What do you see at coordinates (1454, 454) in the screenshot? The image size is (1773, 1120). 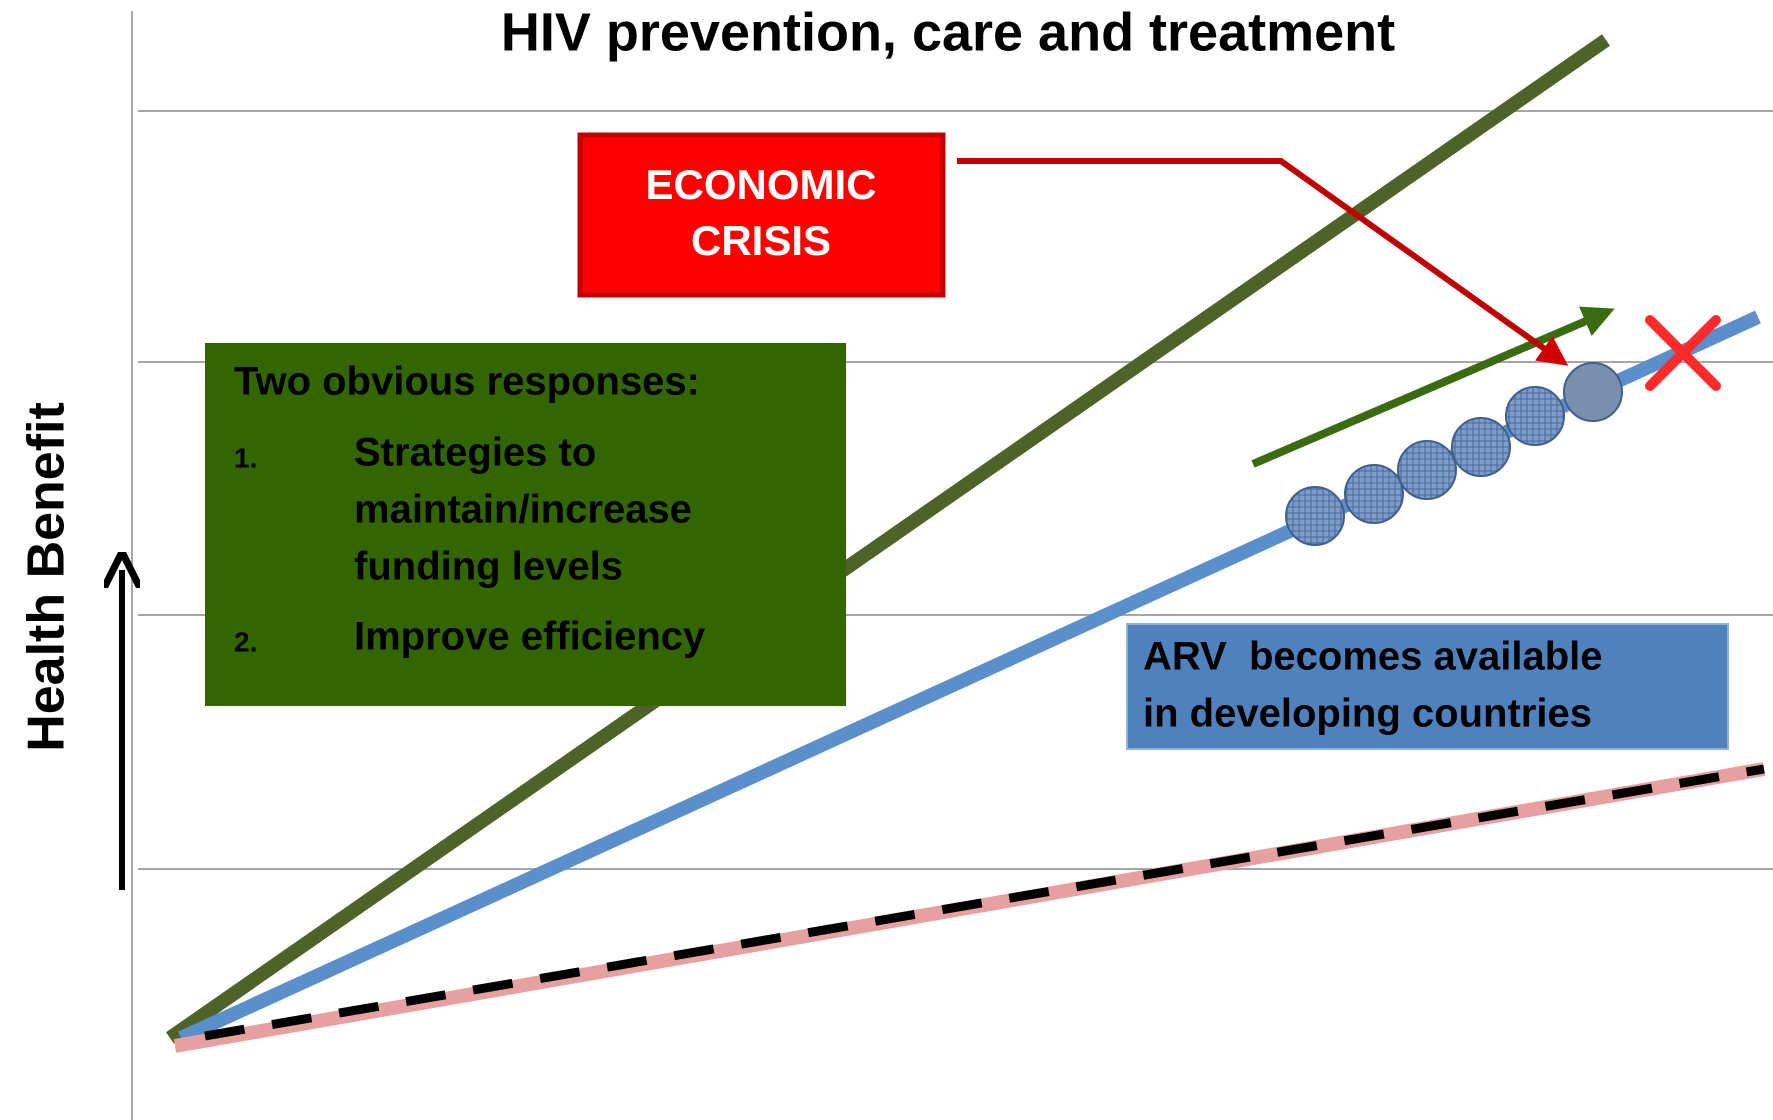 I see `circles` at bounding box center [1454, 454].